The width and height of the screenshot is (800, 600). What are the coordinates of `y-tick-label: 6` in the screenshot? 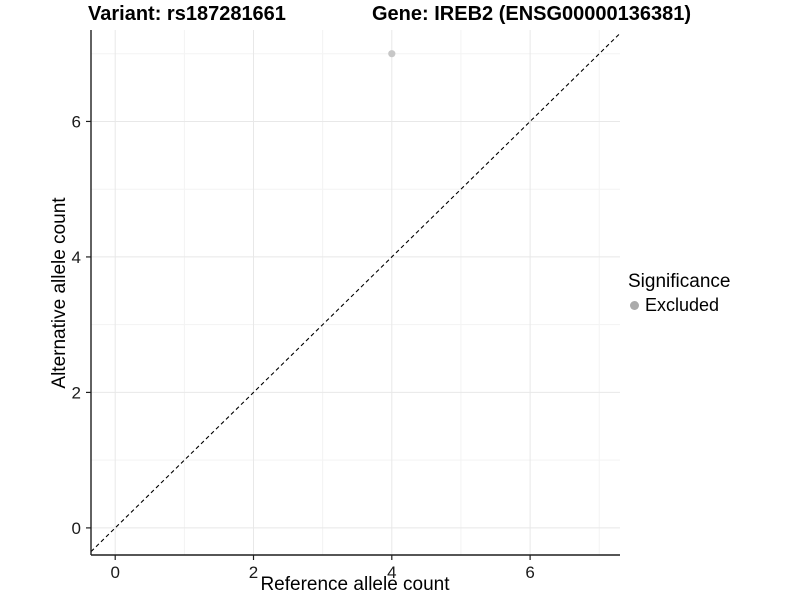 It's located at (76, 121).